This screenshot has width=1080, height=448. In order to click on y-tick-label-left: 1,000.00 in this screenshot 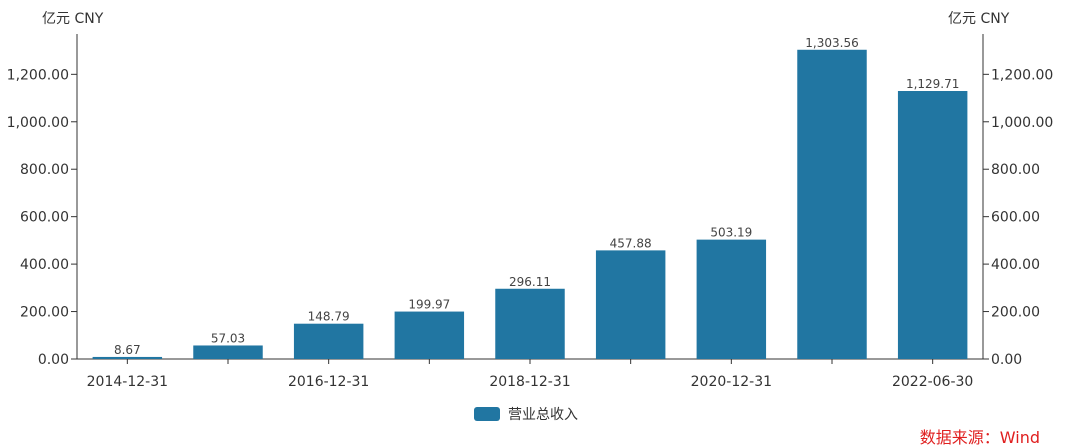, I will do `click(38, 123)`.